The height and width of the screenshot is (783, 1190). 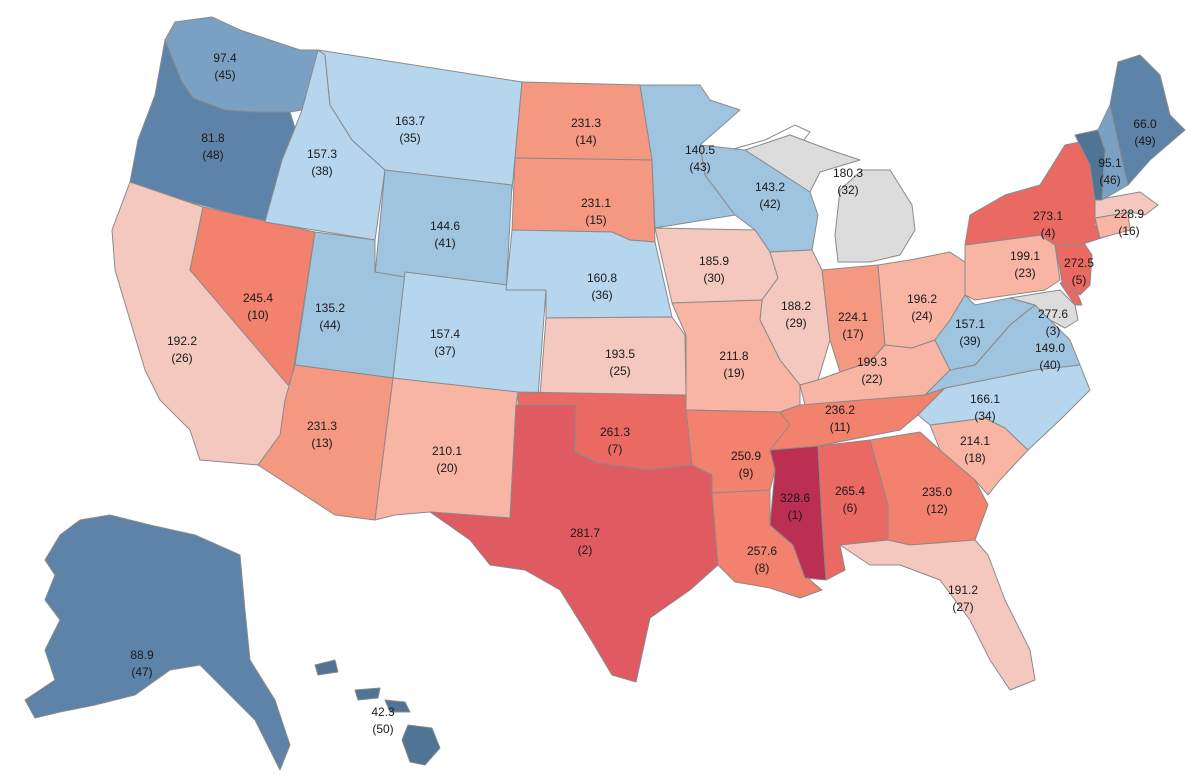 I want to click on state-HI, so click(x=377, y=712).